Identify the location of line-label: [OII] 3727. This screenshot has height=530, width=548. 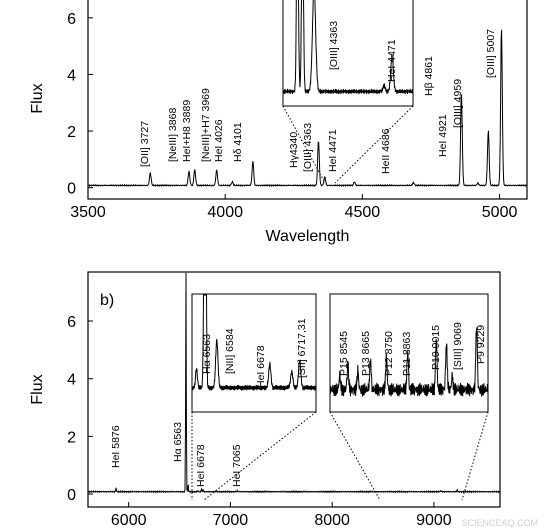
(145, 144).